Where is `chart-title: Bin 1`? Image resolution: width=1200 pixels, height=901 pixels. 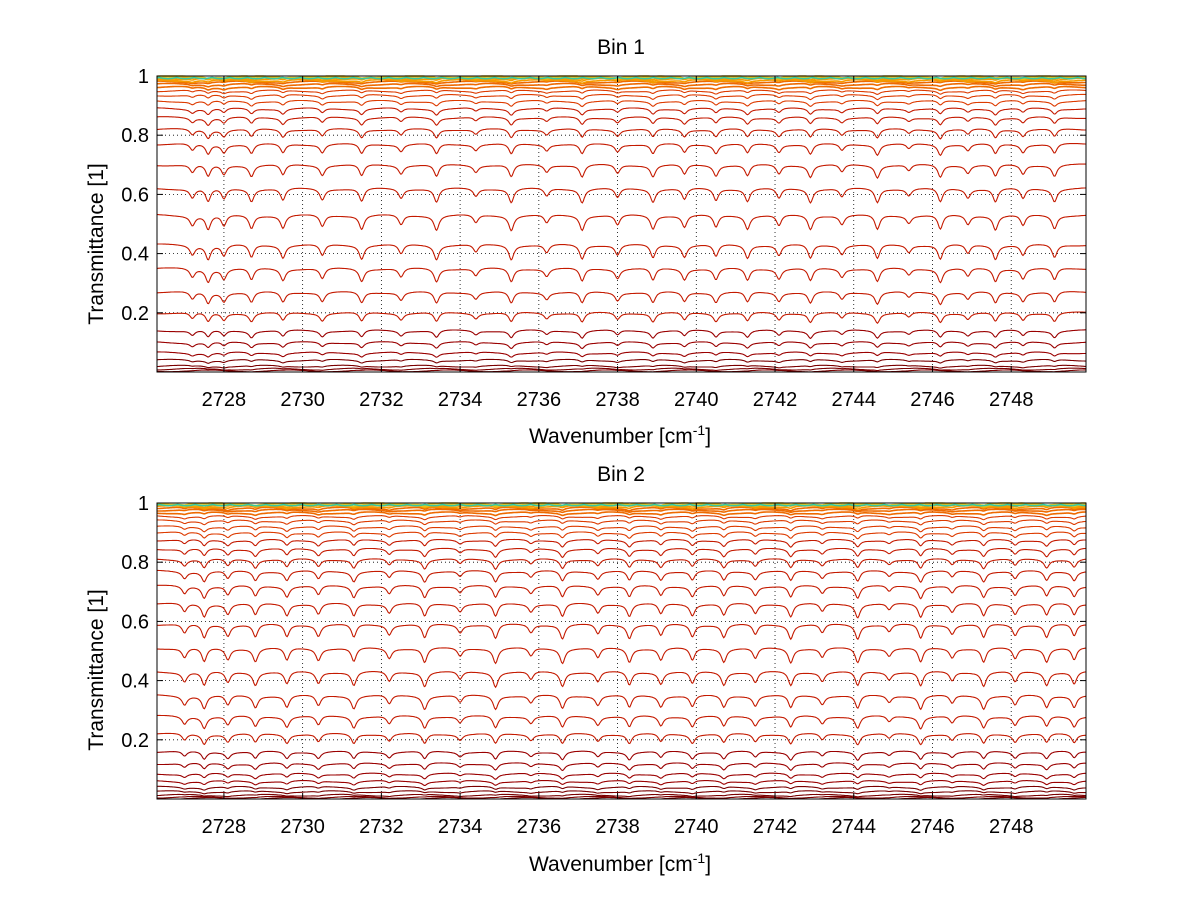
chart-title: Bin 1 is located at coordinates (621, 47).